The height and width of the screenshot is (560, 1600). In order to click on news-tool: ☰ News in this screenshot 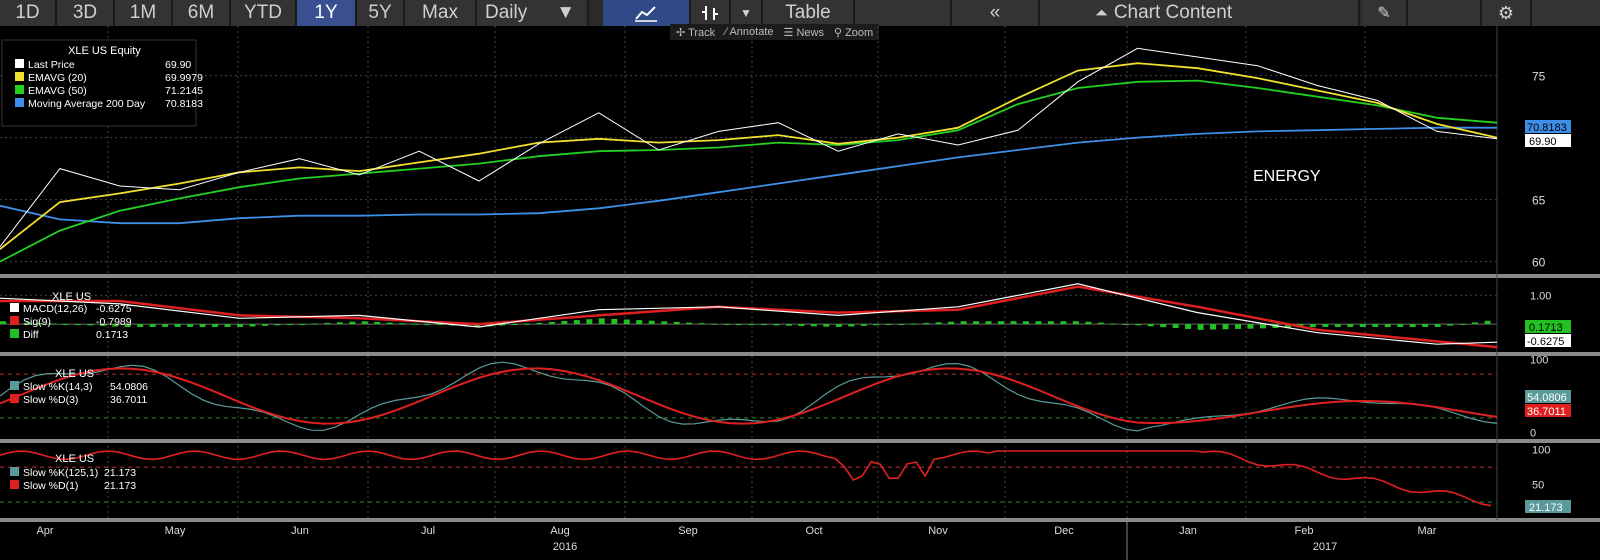, I will do `click(803, 32)`.